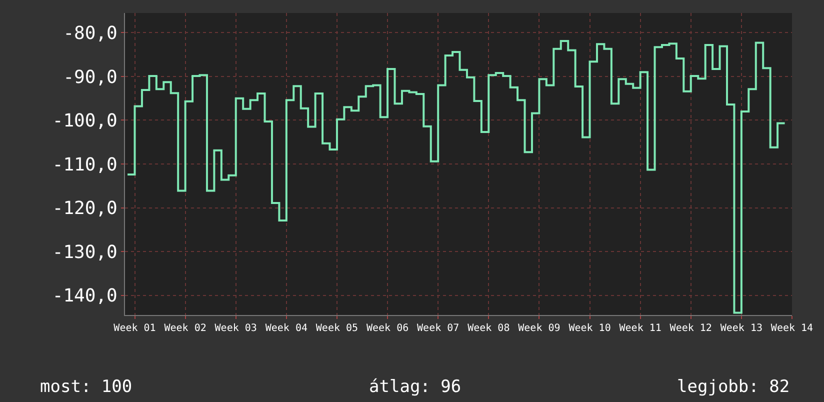 This screenshot has height=402, width=824. What do you see at coordinates (85, 296) in the screenshot?
I see `y-tick-label: -140,0` at bounding box center [85, 296].